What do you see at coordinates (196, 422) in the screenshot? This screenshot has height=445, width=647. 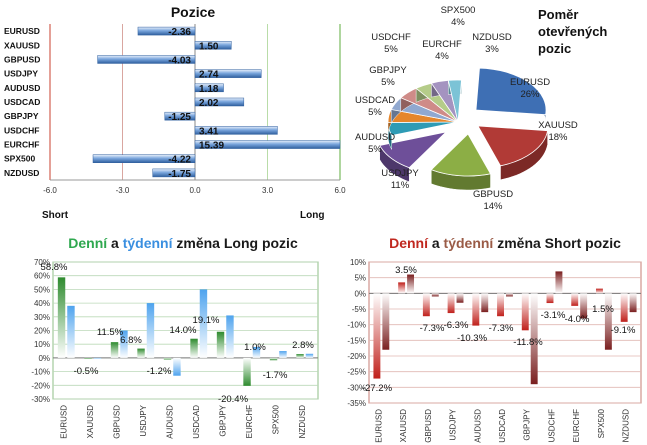 I see `x-category-label: USDCAD` at bounding box center [196, 422].